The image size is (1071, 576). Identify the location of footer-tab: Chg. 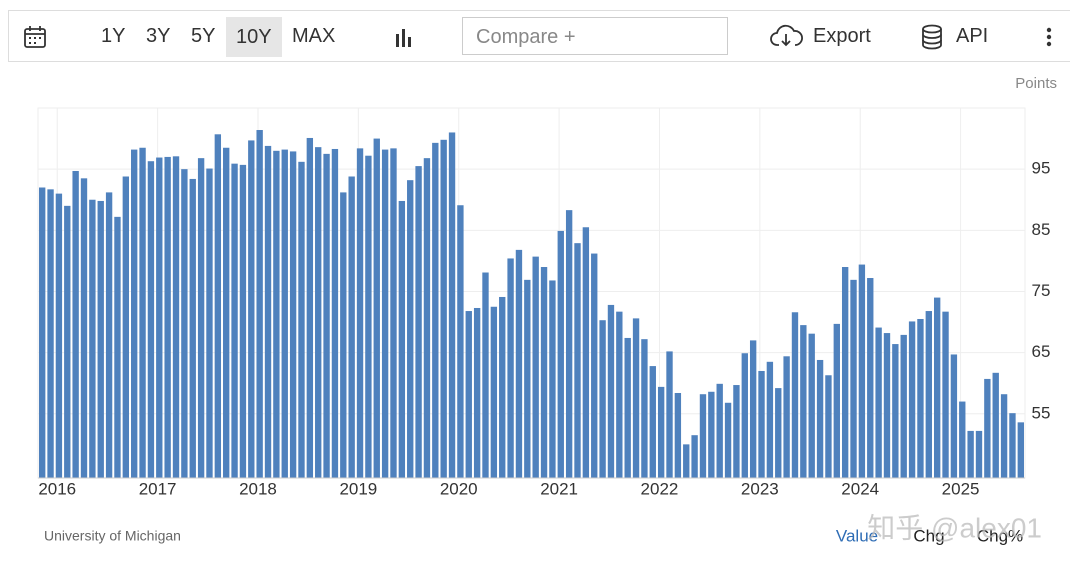
(928, 535).